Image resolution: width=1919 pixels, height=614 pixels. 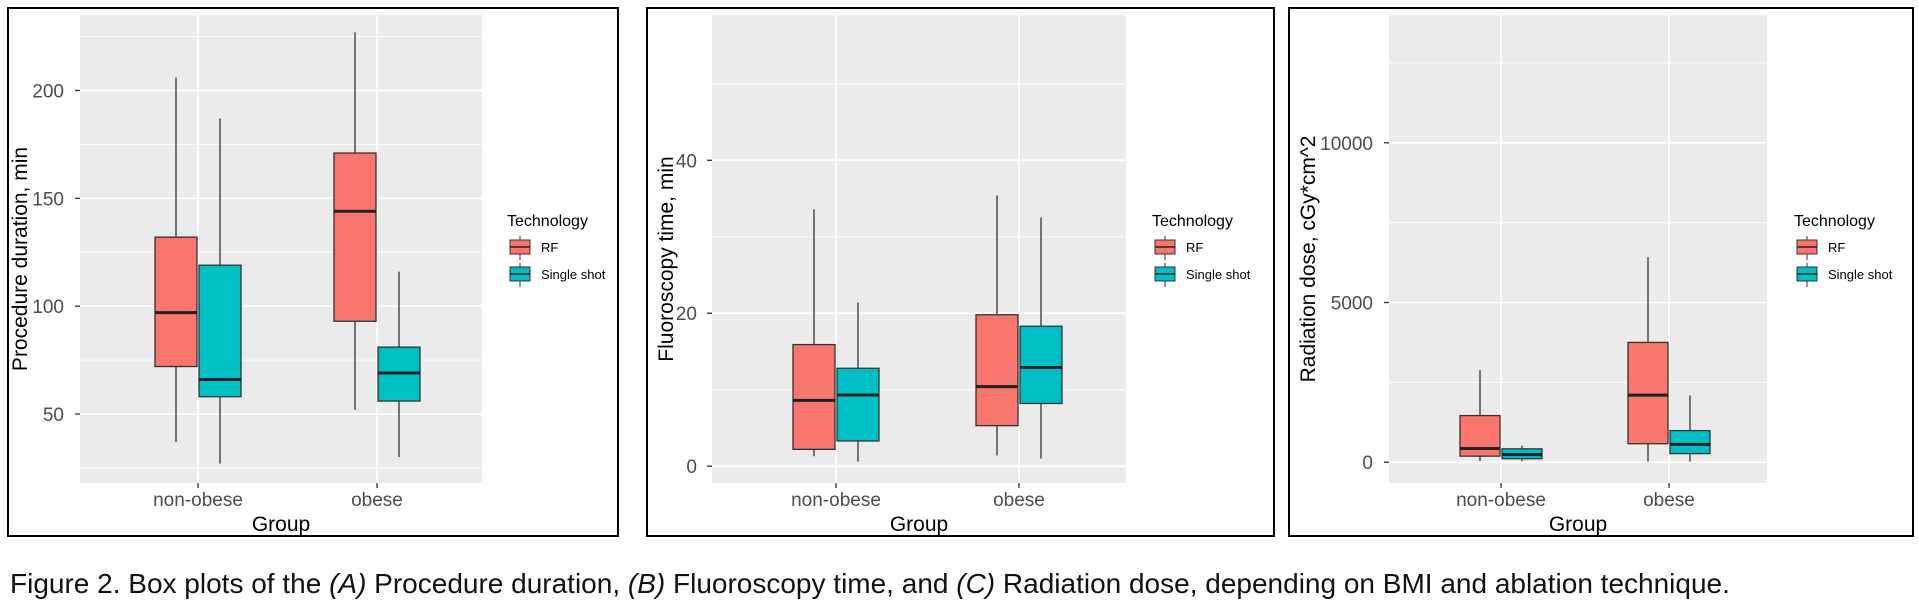 What do you see at coordinates (1352, 304) in the screenshot?
I see `y-tick-label: 5000` at bounding box center [1352, 304].